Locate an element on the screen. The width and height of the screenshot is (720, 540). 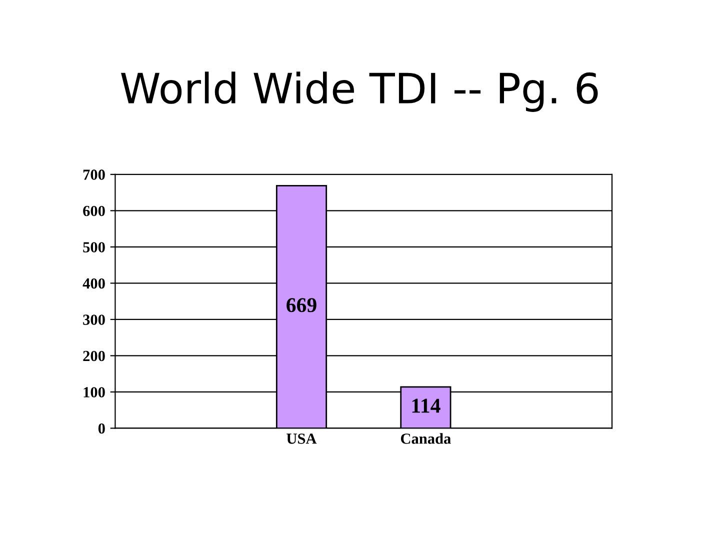
y-tick-label: 200 is located at coordinates (94, 356).